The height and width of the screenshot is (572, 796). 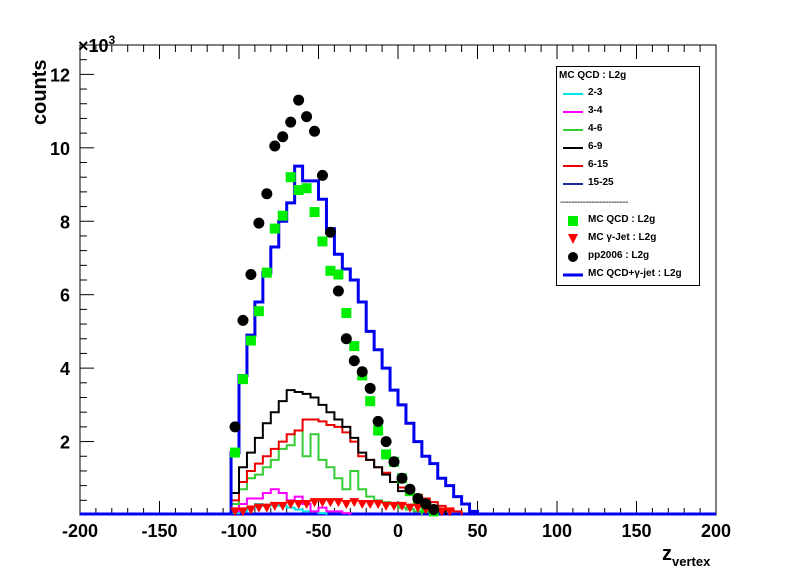 I want to click on x-axis-label-sub: vertex, so click(x=691, y=561).